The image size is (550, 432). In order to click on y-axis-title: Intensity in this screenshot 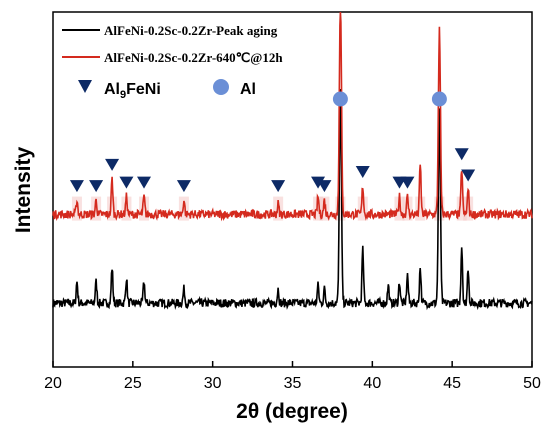, I will do `click(23, 190)`.